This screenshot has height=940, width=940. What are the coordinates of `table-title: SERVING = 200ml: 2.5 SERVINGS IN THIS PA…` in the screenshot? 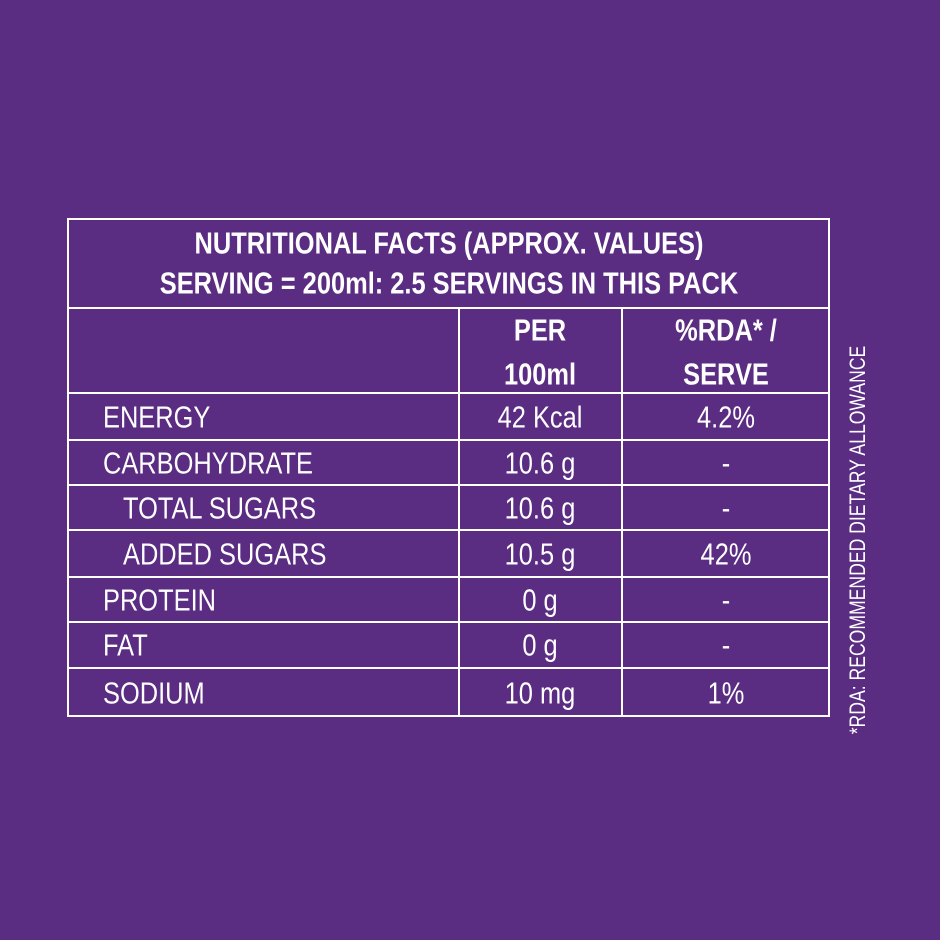 It's located at (449, 283).